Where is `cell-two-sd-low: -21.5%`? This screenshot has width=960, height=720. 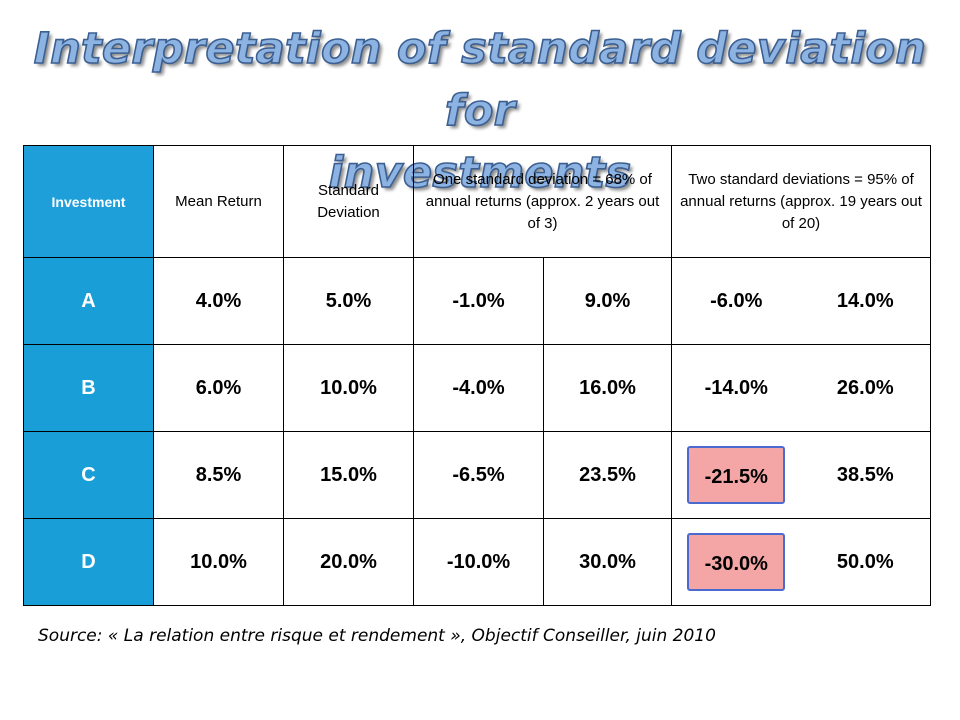 cell-two-sd-low: -21.5% is located at coordinates (736, 475).